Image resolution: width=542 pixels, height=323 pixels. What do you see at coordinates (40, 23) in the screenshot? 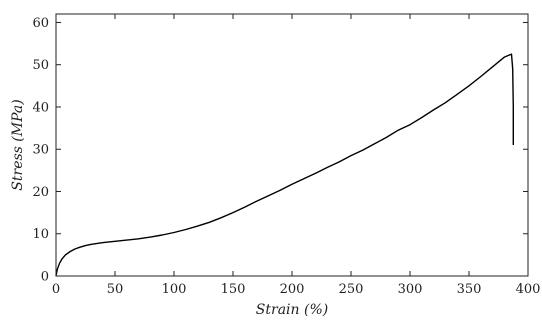
I see `y-tick-label: 60` at bounding box center [40, 23].